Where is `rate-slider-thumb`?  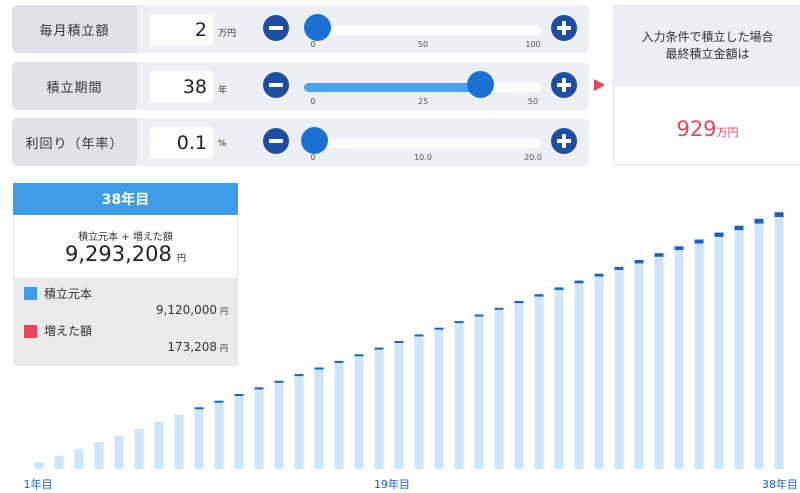 rate-slider-thumb is located at coordinates (314, 140).